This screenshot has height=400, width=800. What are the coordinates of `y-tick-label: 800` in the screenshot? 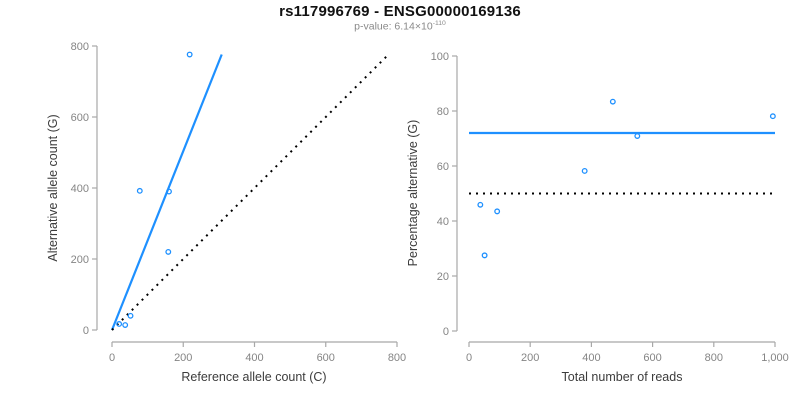 It's located at (80, 47).